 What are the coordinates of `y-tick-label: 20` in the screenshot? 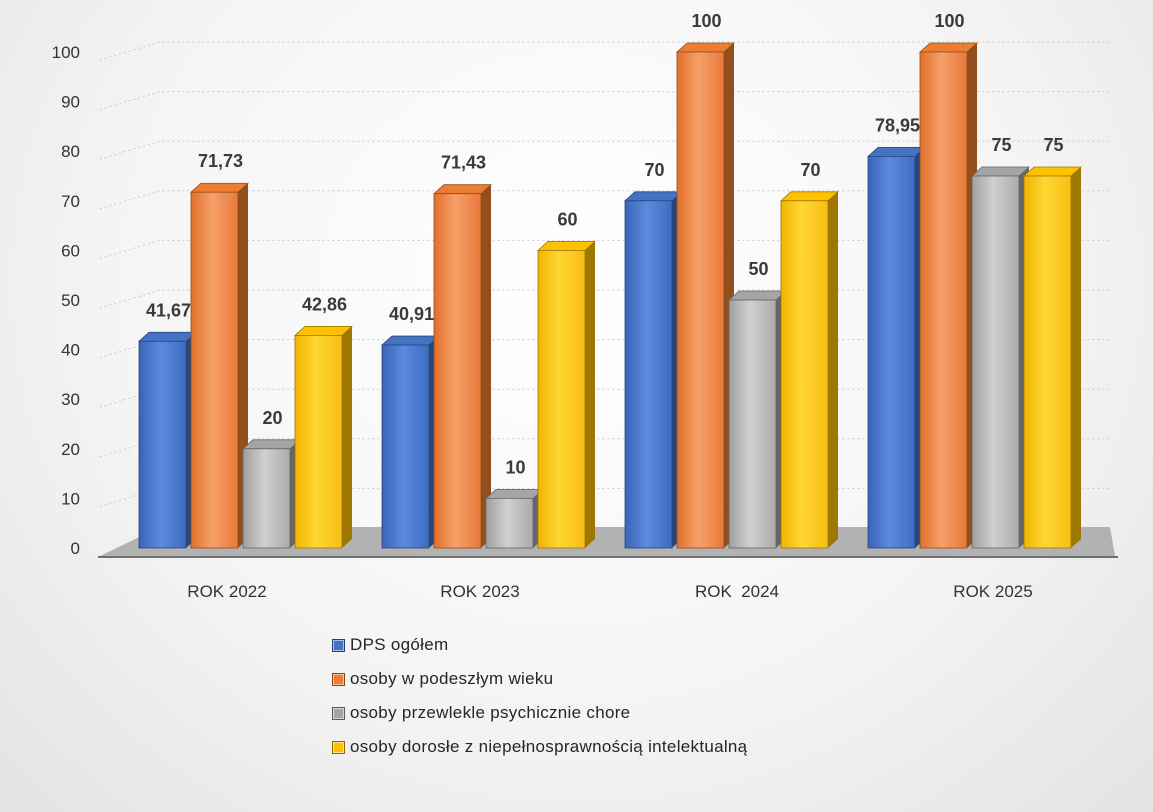 It's located at (70, 449).